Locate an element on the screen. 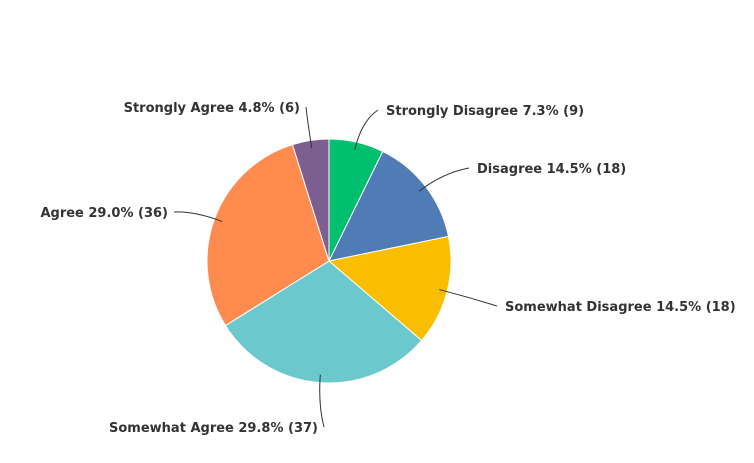 This screenshot has height=463, width=754. slice-label: Agree 29.0% (36) is located at coordinates (104, 213).